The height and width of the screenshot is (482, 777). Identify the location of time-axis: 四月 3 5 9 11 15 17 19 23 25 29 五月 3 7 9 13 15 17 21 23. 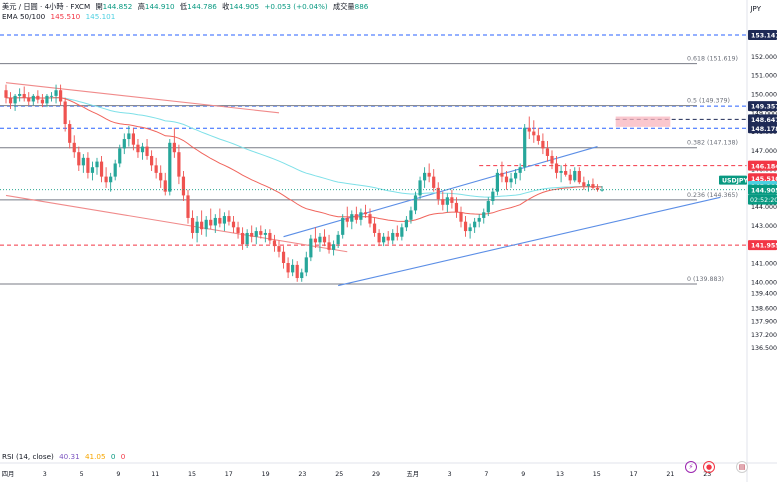
(388, 470).